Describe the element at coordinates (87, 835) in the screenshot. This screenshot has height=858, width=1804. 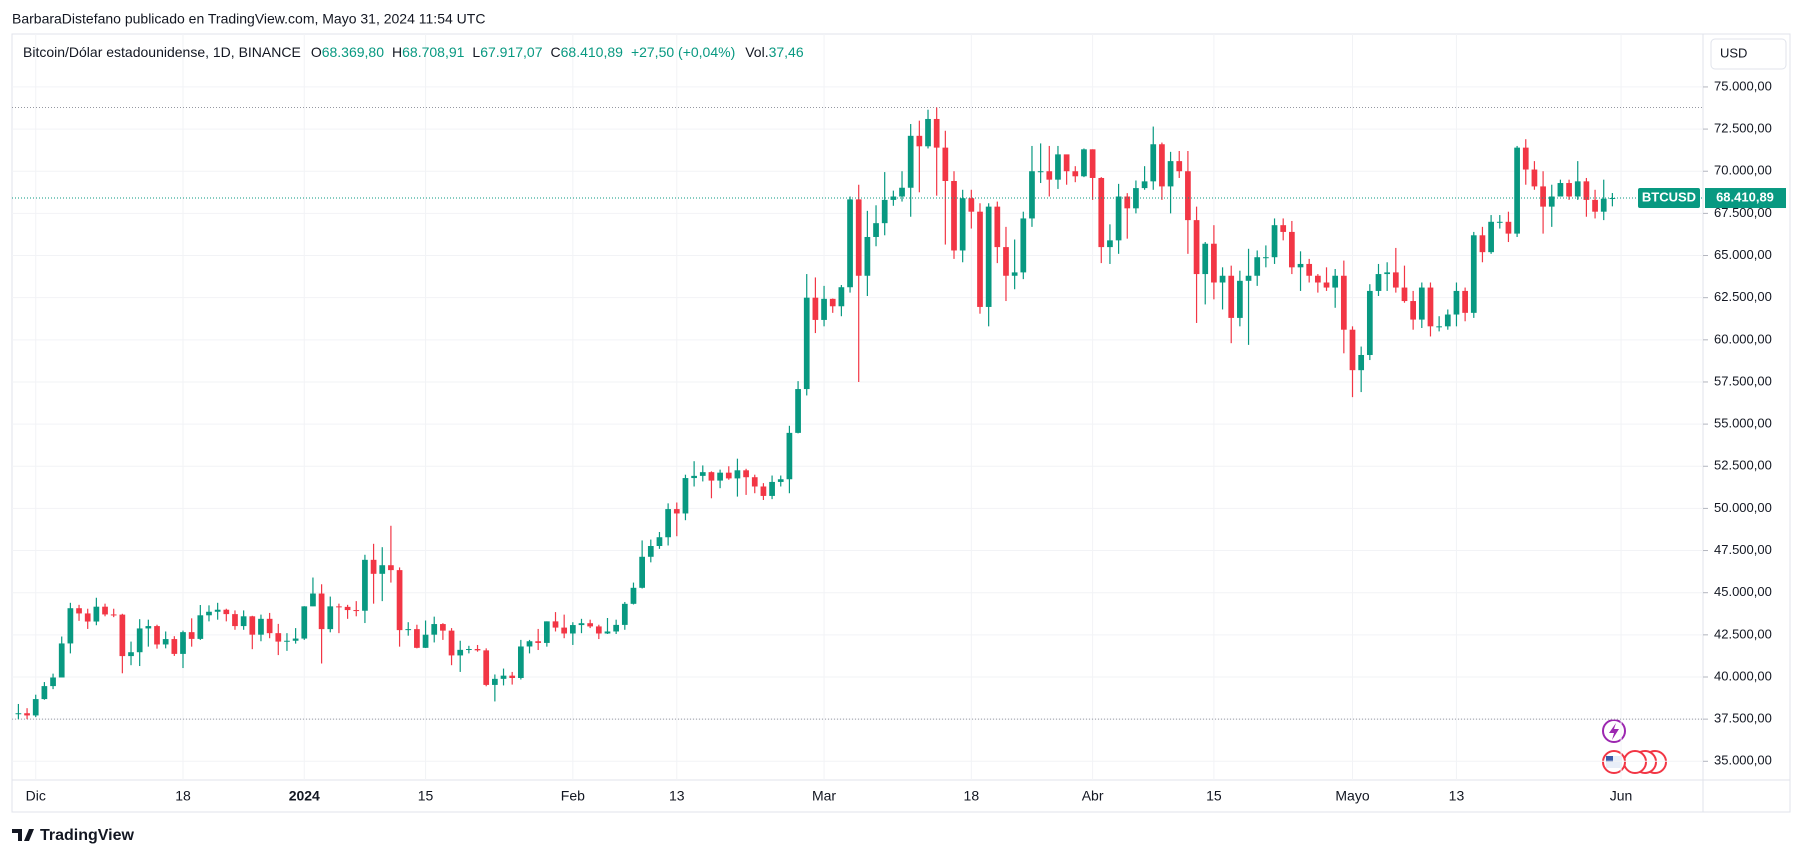
I see `brand: TradingView` at that location.